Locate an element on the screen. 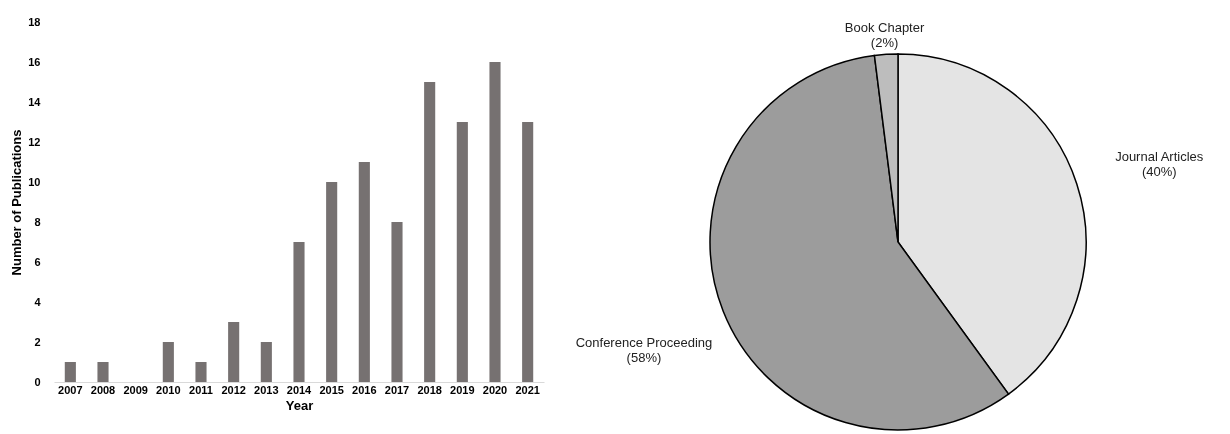 Image resolution: width=1230 pixels, height=434 pixels. y-tick-label: 4 is located at coordinates (38, 301).